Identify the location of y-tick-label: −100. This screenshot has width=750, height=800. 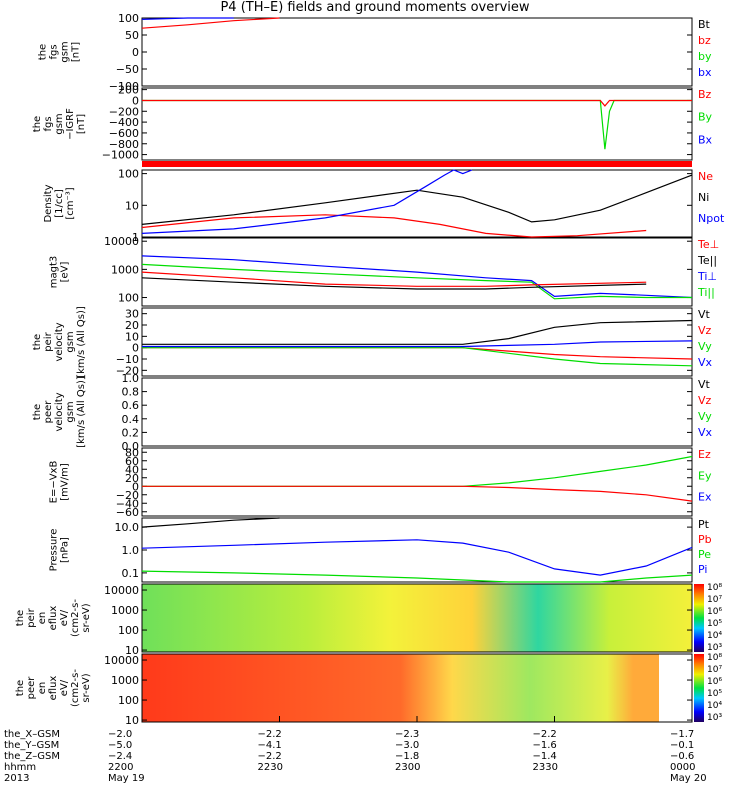
(124, 86).